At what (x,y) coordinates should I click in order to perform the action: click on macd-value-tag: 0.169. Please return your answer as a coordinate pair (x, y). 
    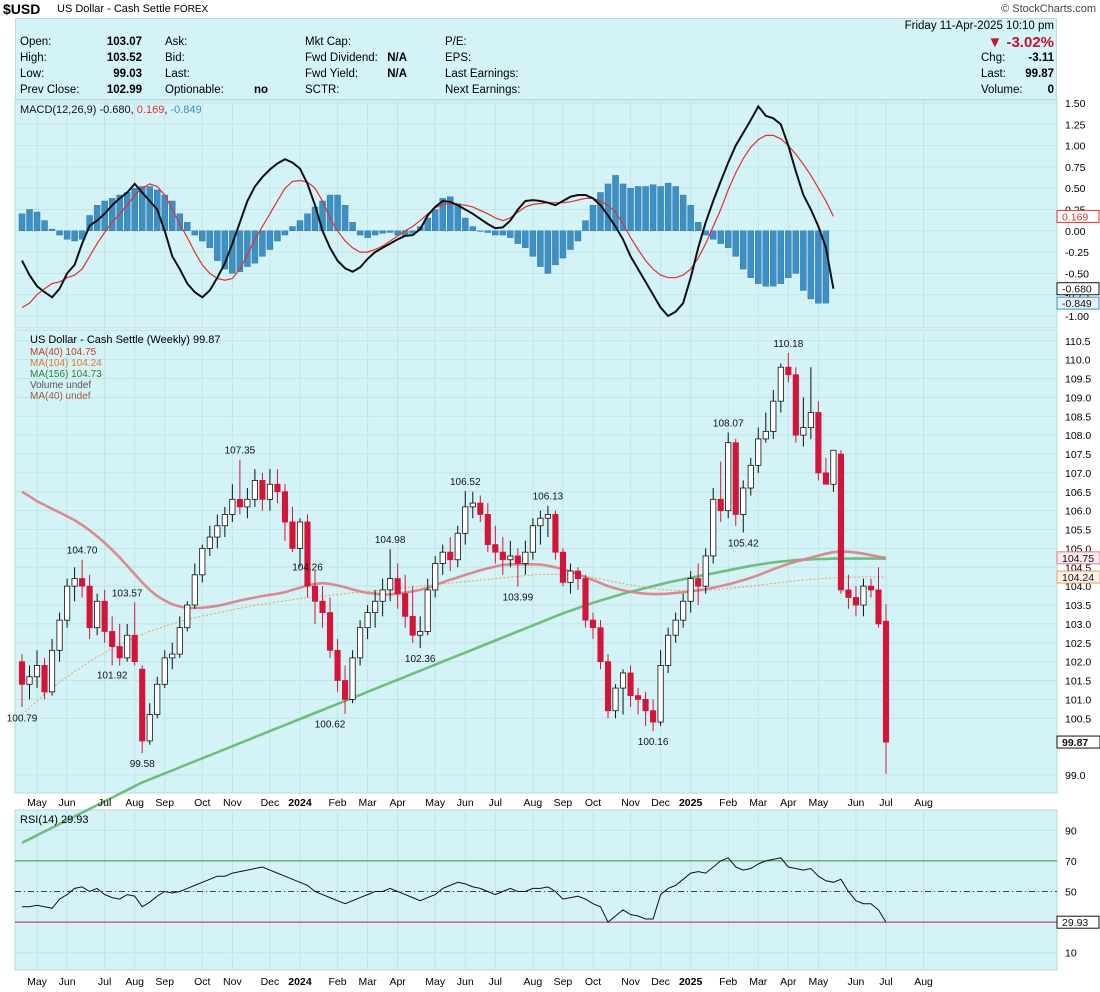
    Looking at the image, I should click on (1075, 217).